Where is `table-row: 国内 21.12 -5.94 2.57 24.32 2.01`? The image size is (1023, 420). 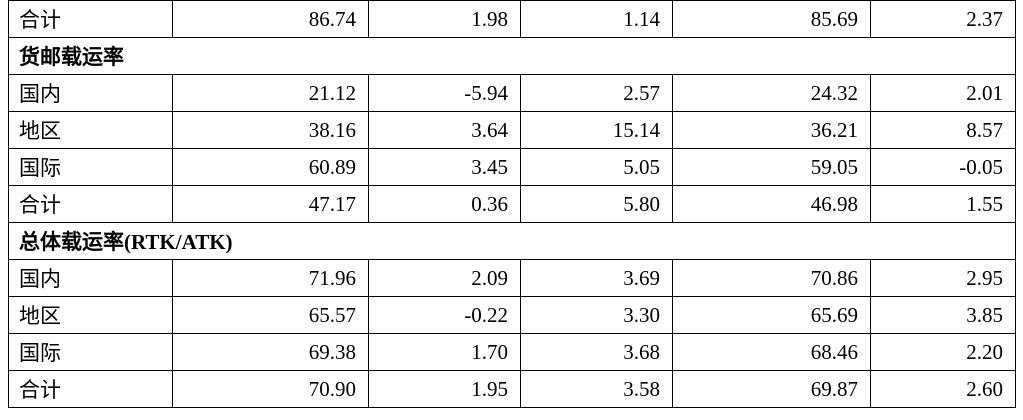 table-row: 国内 21.12 -5.94 2.57 24.32 2.01 is located at coordinates (512, 93).